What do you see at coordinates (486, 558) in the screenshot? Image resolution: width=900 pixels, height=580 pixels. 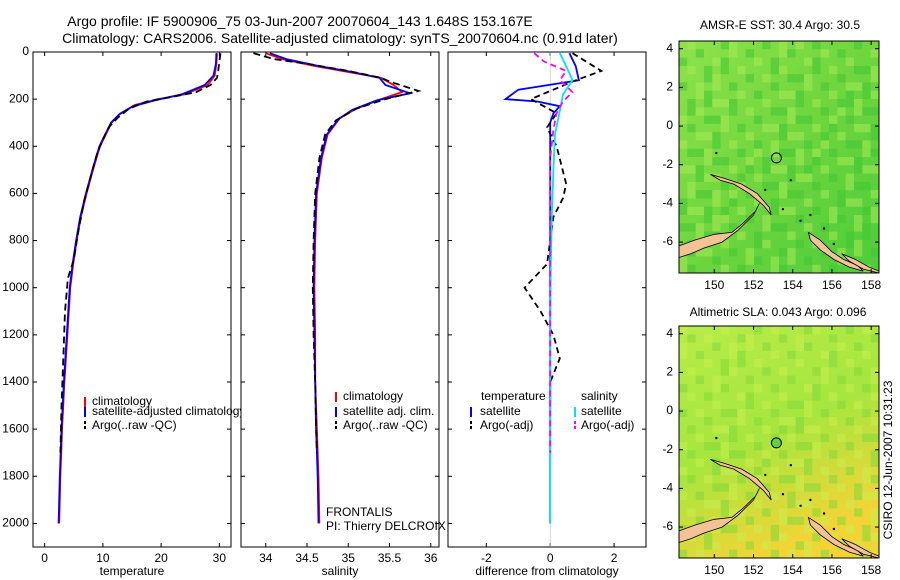 I see `x-tick-label: -2` at bounding box center [486, 558].